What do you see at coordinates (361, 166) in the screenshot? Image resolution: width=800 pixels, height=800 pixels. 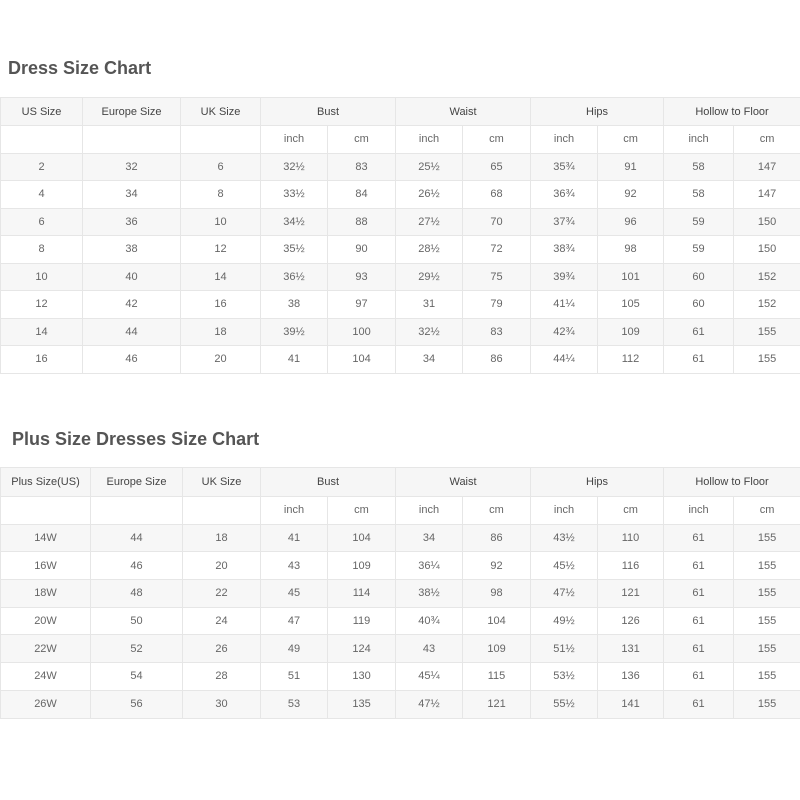 I see `table-cell: 83` at bounding box center [361, 166].